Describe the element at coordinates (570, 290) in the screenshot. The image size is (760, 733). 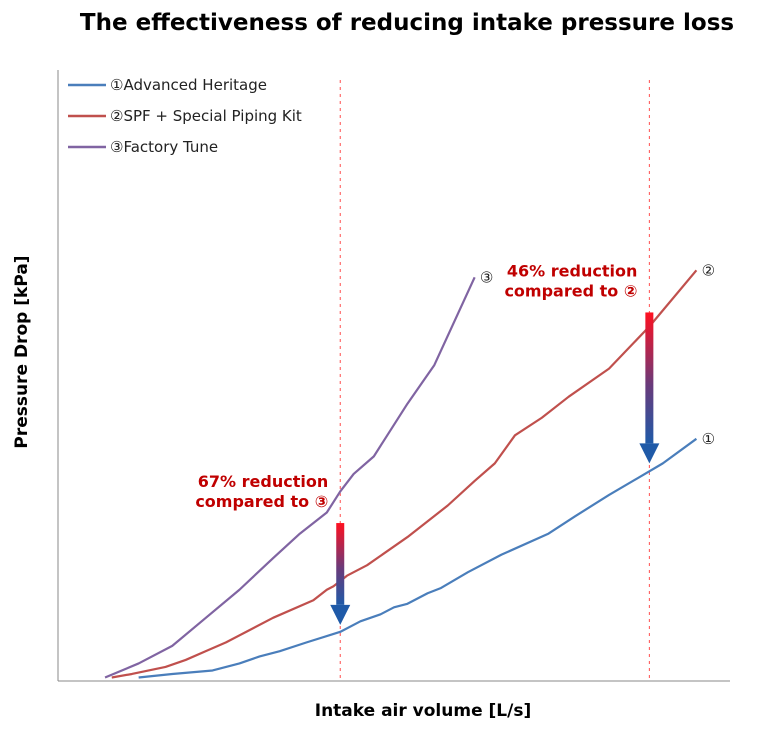
I see `annotation-2-line-2: compared to ②` at that location.